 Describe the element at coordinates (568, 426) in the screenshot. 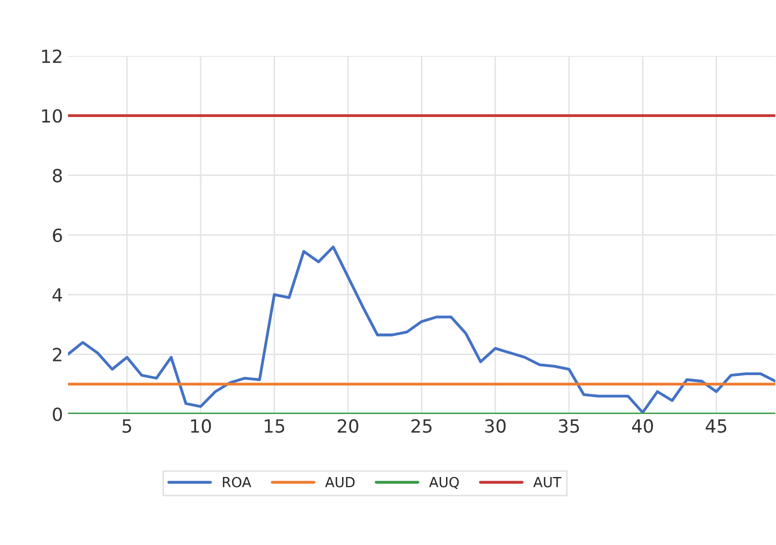

I see `x-tick-label: 35` at that location.